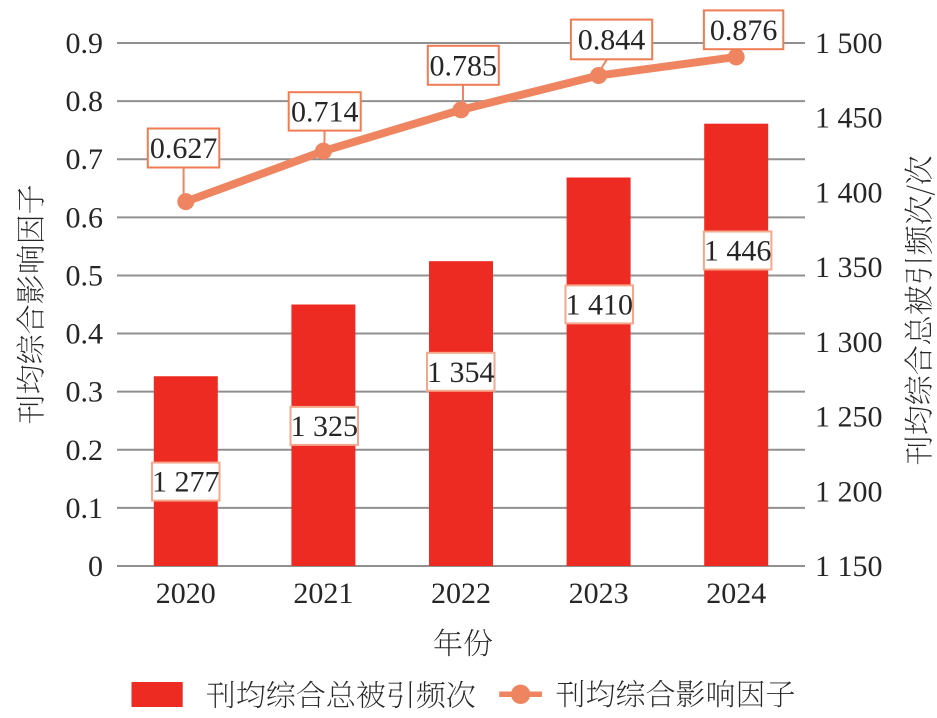 This screenshot has width=937, height=718. Describe the element at coordinates (461, 372) in the screenshot. I see `svg-text: 1 354` at that location.